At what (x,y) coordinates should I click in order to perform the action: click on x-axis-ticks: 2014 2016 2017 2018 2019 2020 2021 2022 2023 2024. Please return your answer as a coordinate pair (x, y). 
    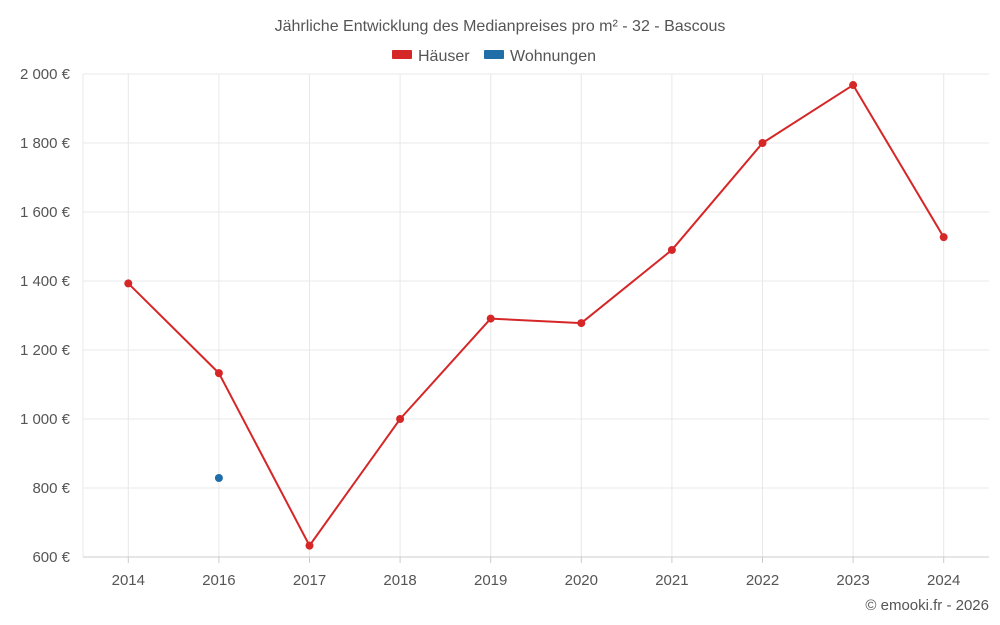
    Looking at the image, I should click on (536, 580).